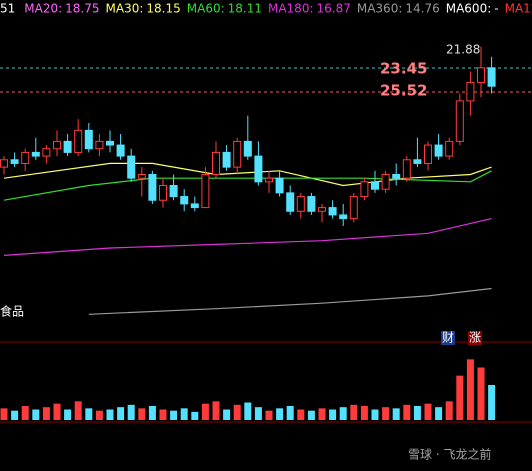  Describe the element at coordinates (125, 9) in the screenshot. I see `legend-name: MA30:` at that location.